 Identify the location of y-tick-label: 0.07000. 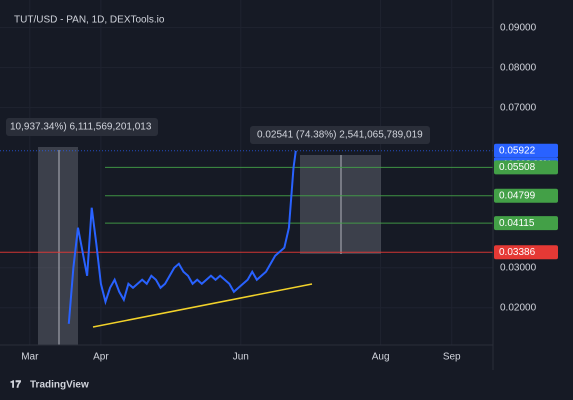
(518, 107).